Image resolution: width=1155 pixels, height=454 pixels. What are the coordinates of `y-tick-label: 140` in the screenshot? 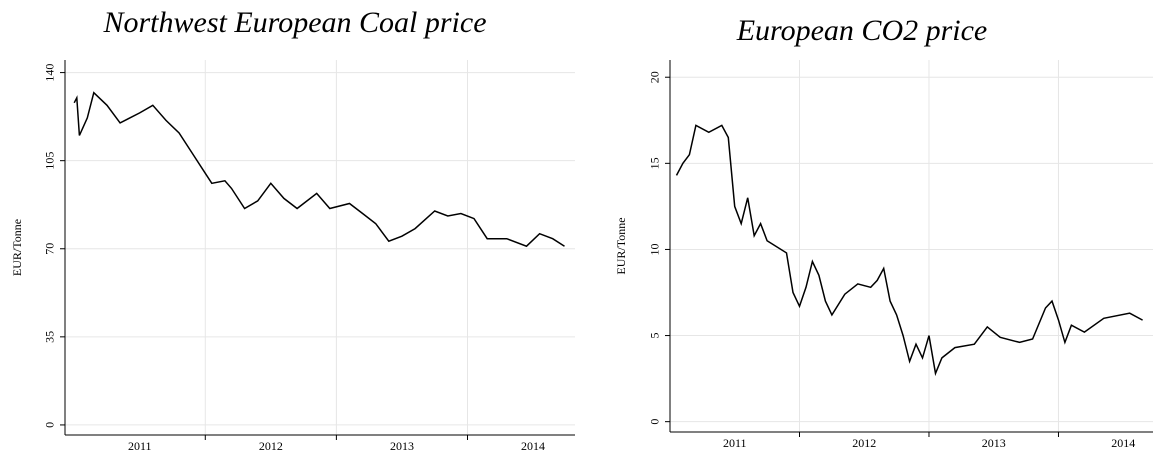 It's located at (50, 73).